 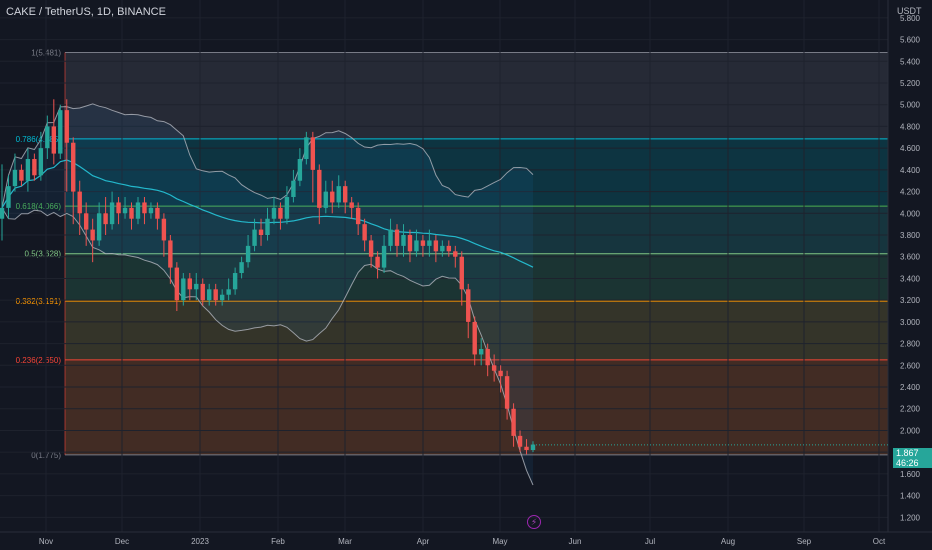 I want to click on bar-countdown: 46:26, so click(x=907, y=463).